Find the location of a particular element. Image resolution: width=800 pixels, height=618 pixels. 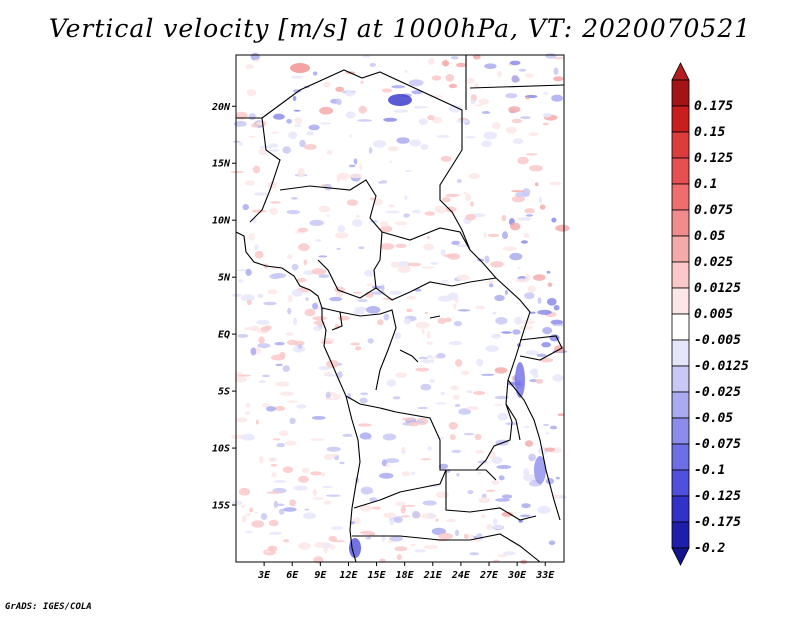

colorbar-label: 0.0125 is located at coordinates (717, 288).